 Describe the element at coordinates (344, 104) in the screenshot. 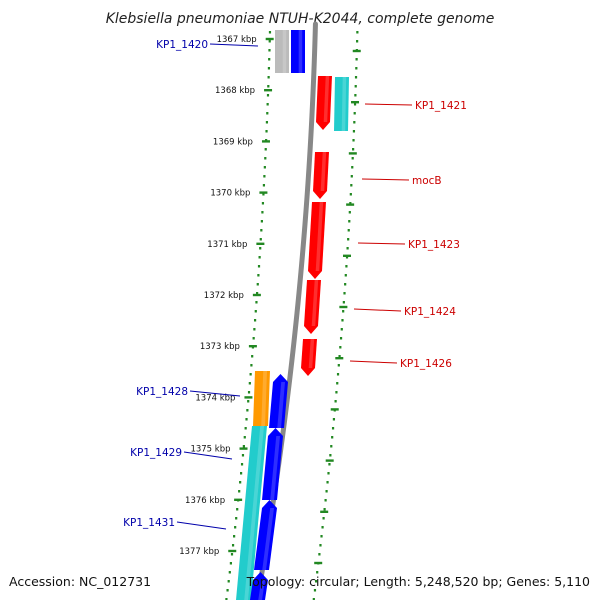

I see `rna-gene-block-highlight` at that location.